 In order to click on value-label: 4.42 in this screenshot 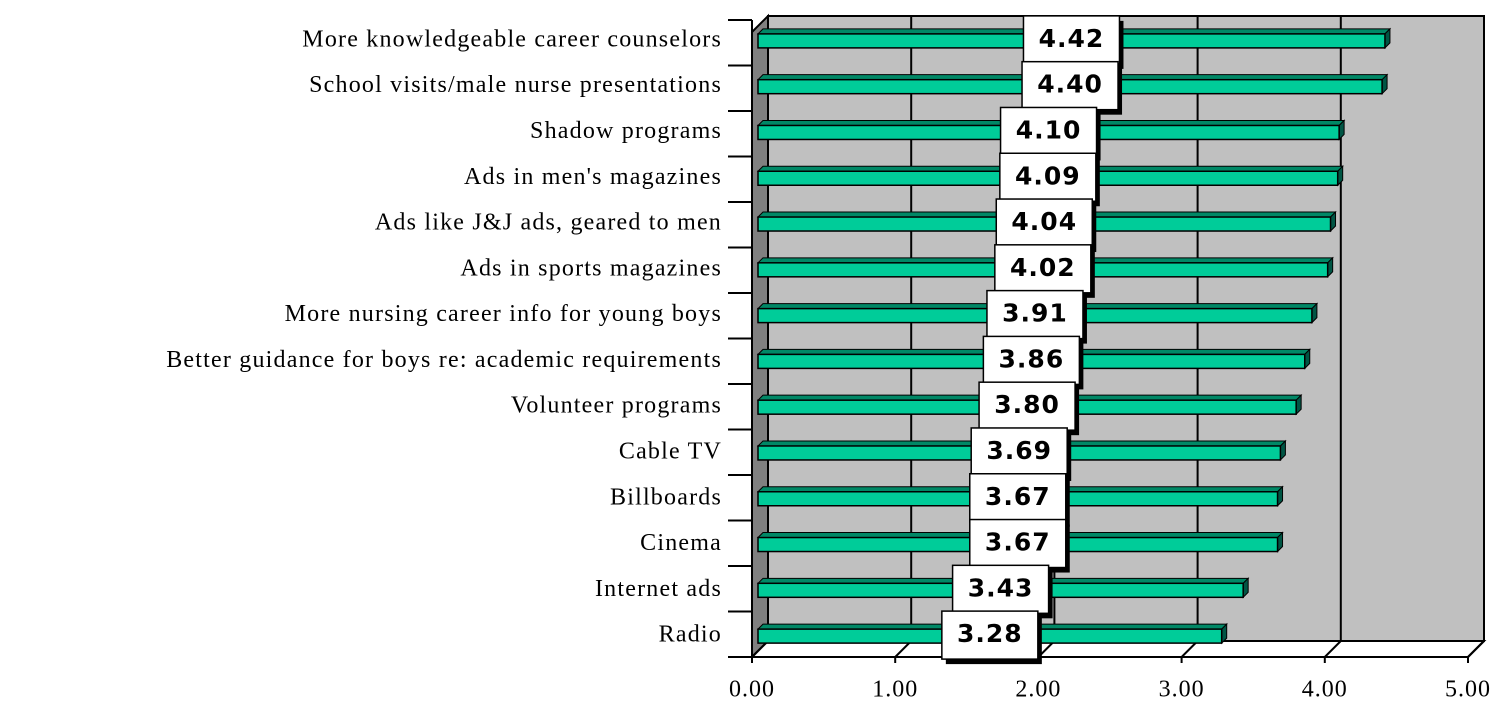, I will do `click(1072, 38)`.